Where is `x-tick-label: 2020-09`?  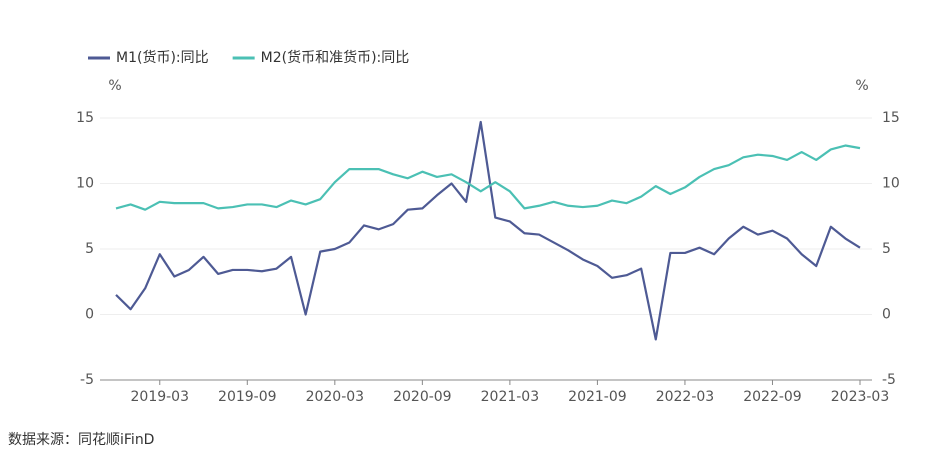
x-tick-label: 2020-09 is located at coordinates (422, 397).